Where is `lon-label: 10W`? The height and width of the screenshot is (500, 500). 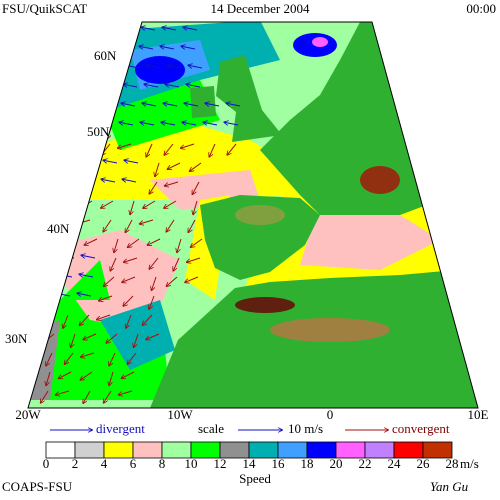 lon-label: 10W is located at coordinates (180, 414).